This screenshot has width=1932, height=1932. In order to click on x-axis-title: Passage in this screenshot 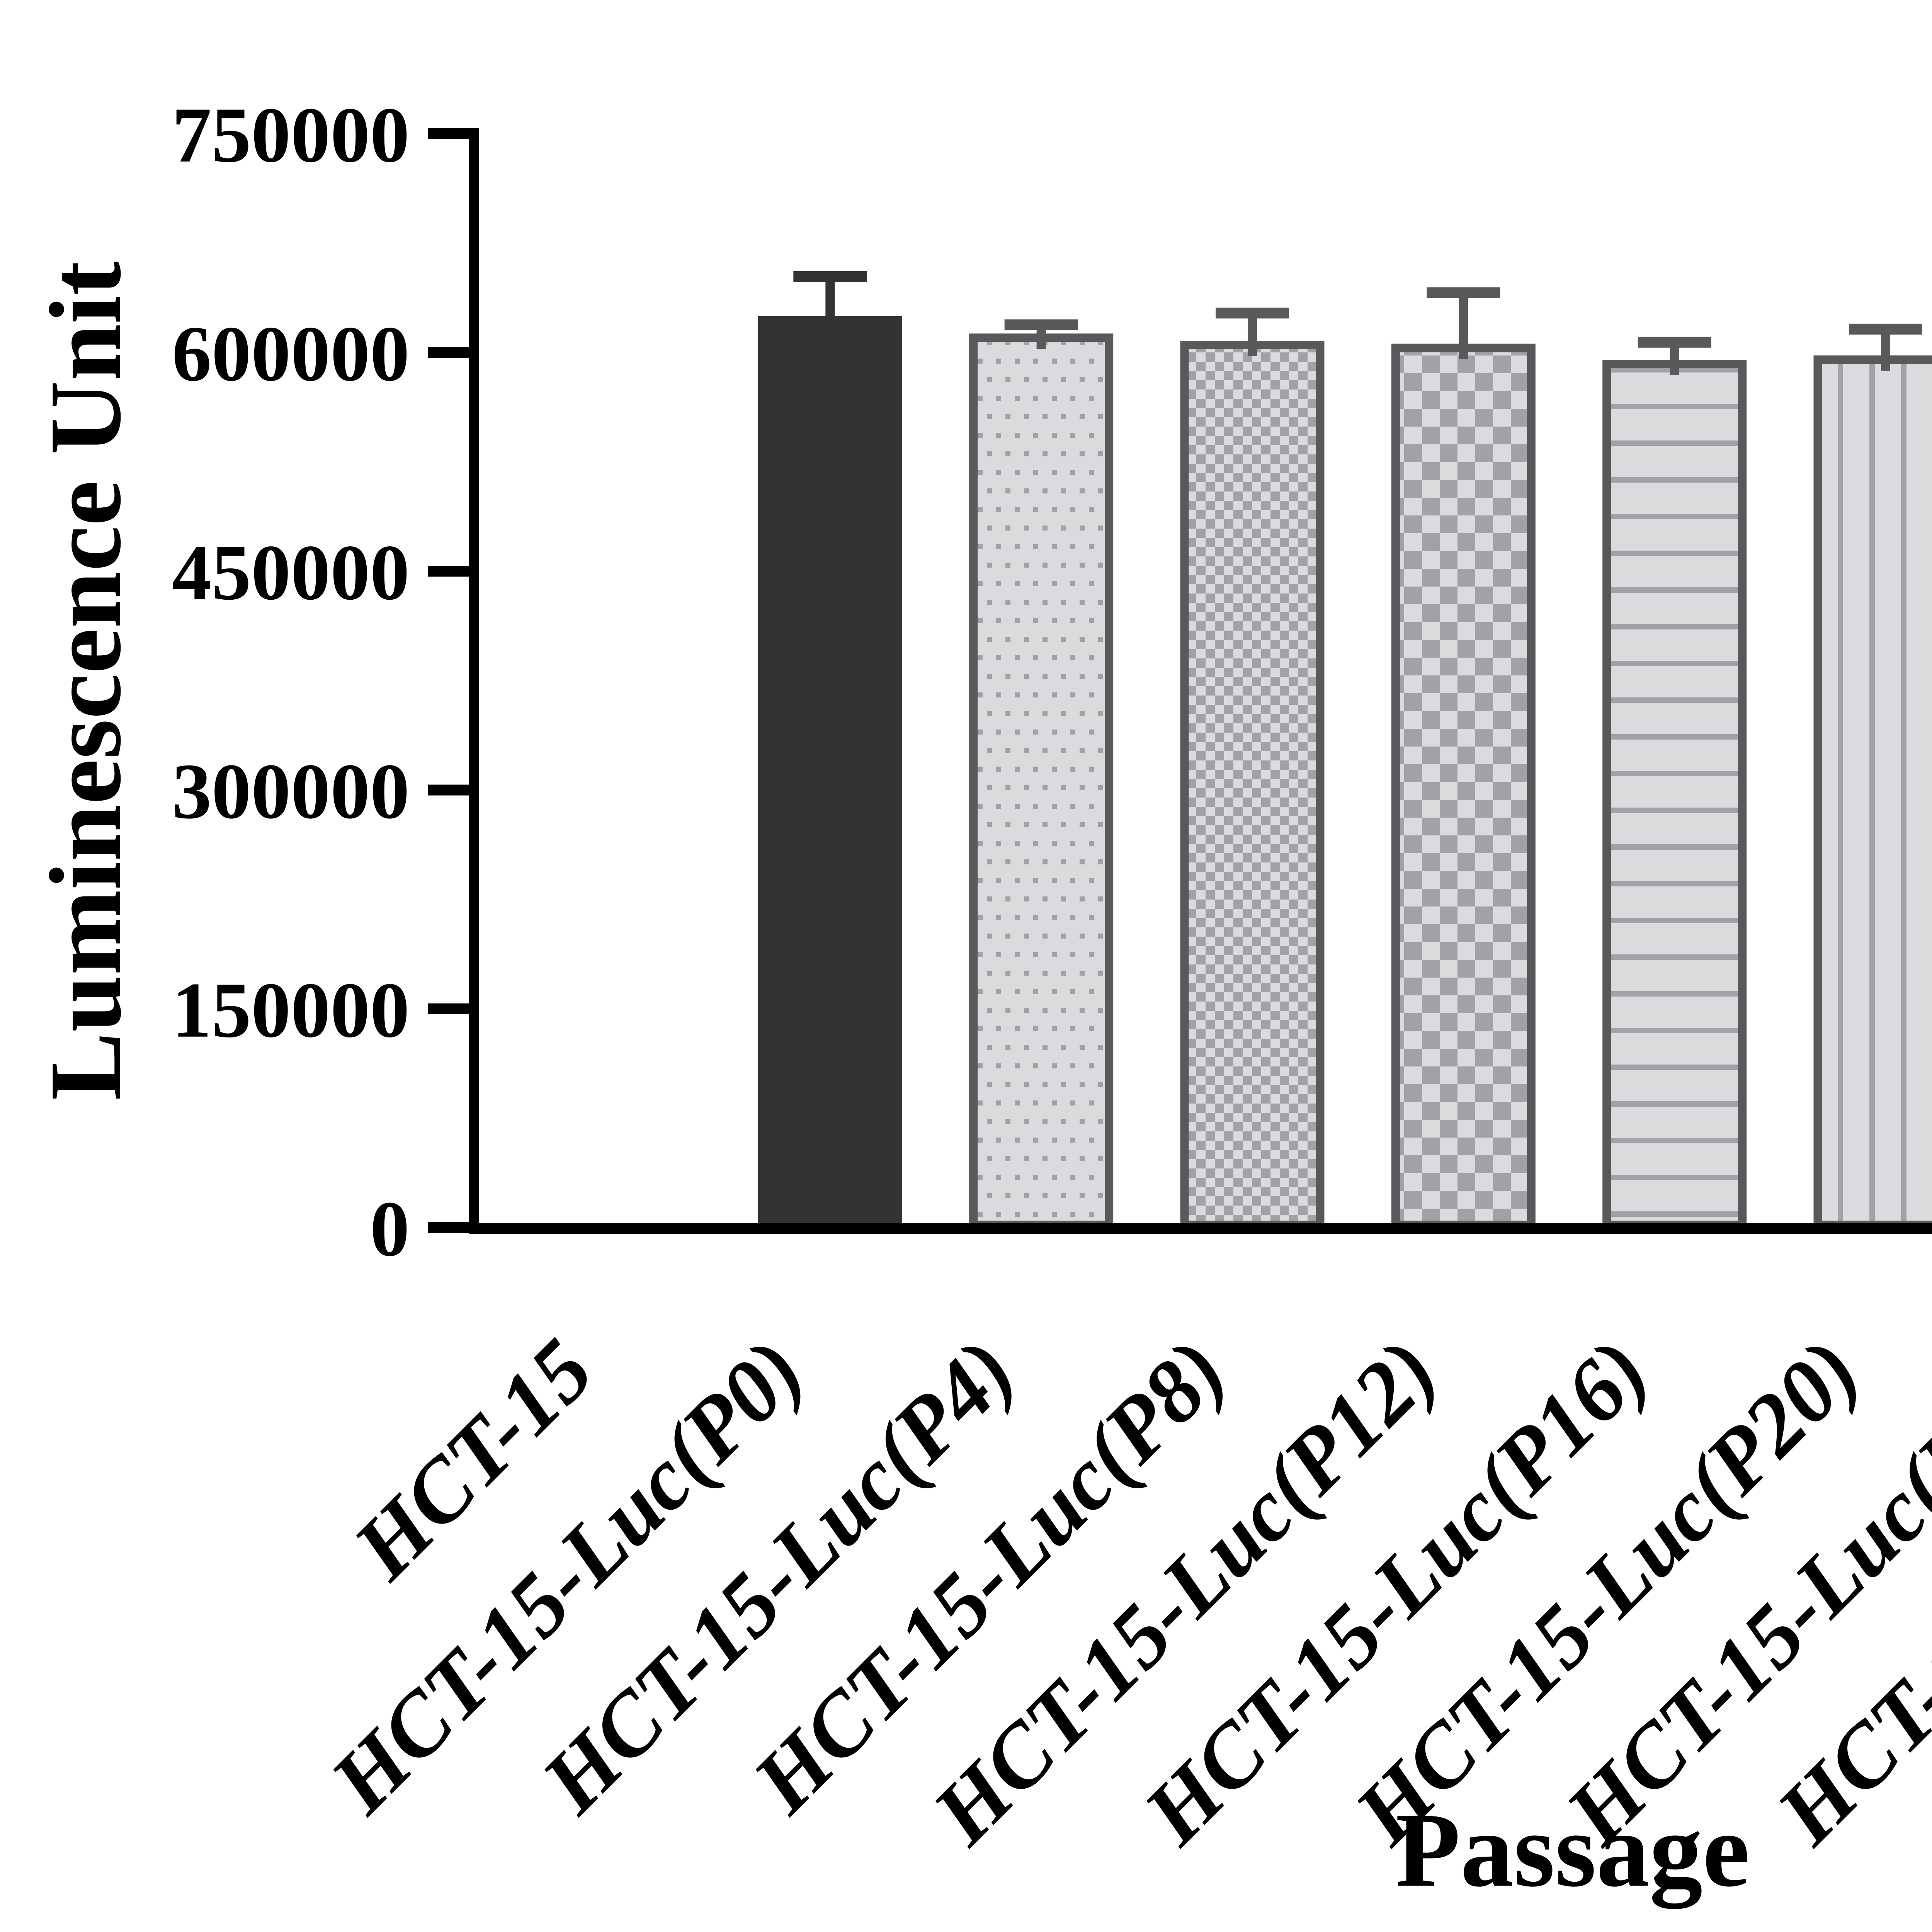, I will do `click(1573, 1851)`.